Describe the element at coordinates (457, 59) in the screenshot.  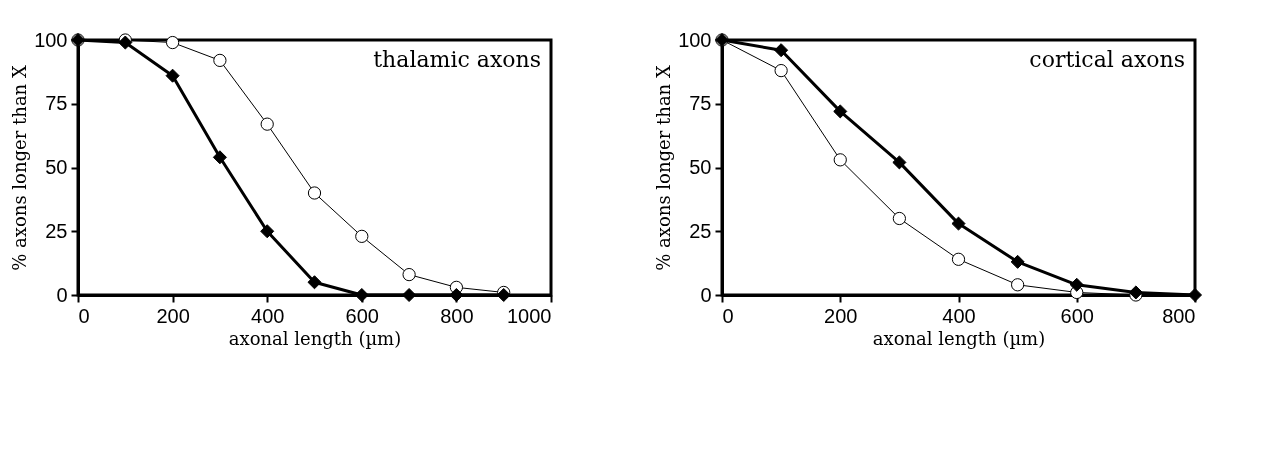
I see `annotation: thalamic axons` at that location.